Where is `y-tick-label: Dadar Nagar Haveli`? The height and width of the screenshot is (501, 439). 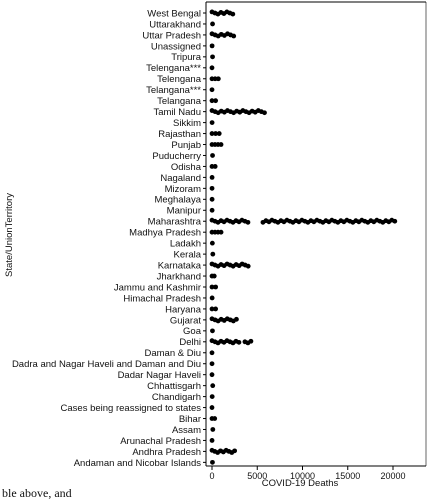
y-tick-label: Dadar Nagar Haveli is located at coordinates (159, 375).